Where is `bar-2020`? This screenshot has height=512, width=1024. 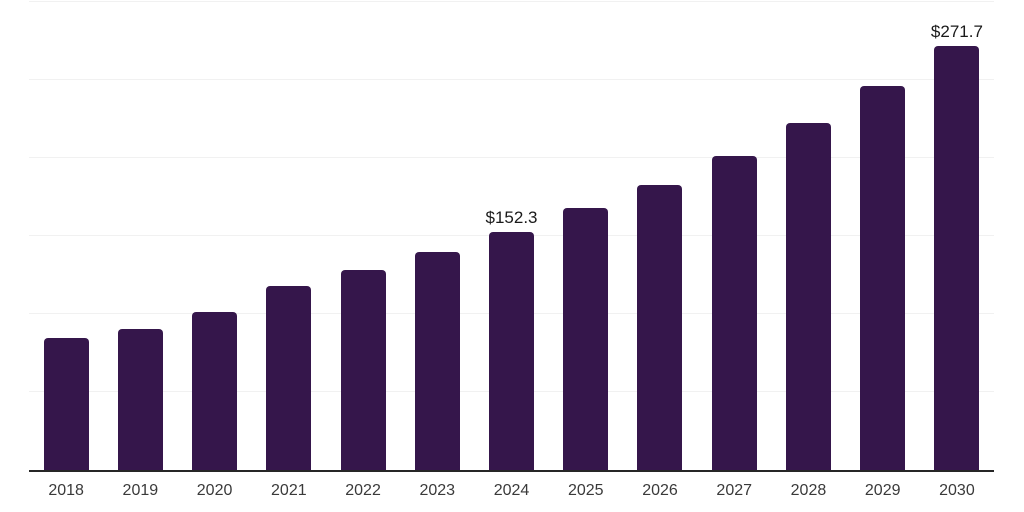 bar-2020 is located at coordinates (215, 391).